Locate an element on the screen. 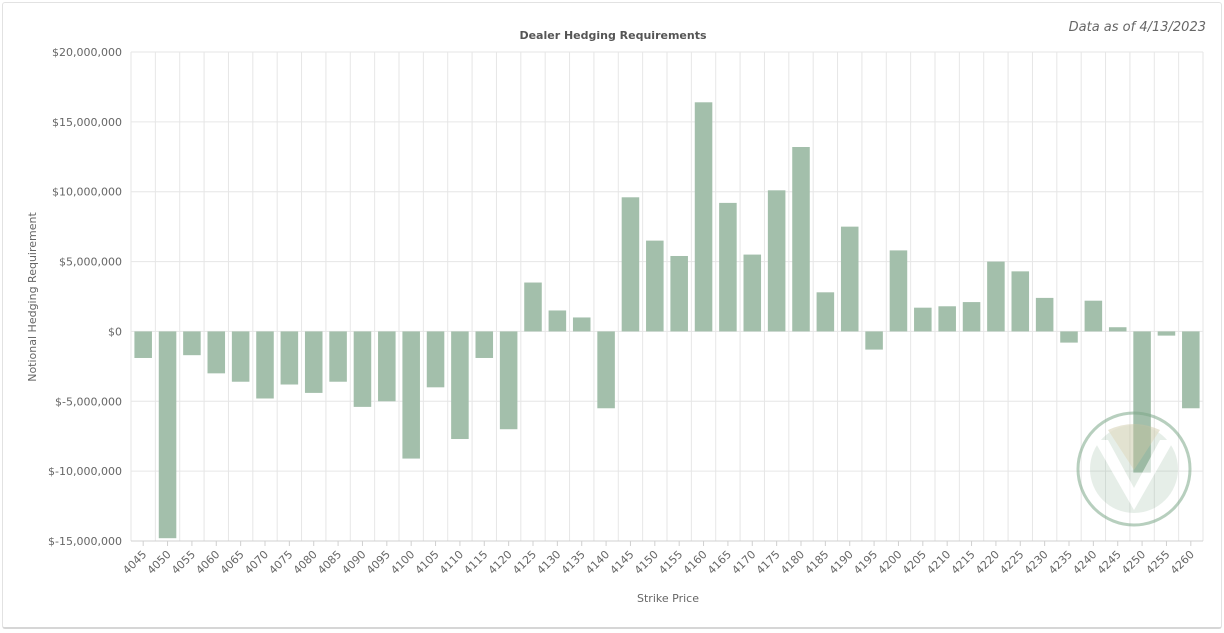  x-tick-label: 4045 is located at coordinates (134, 562).